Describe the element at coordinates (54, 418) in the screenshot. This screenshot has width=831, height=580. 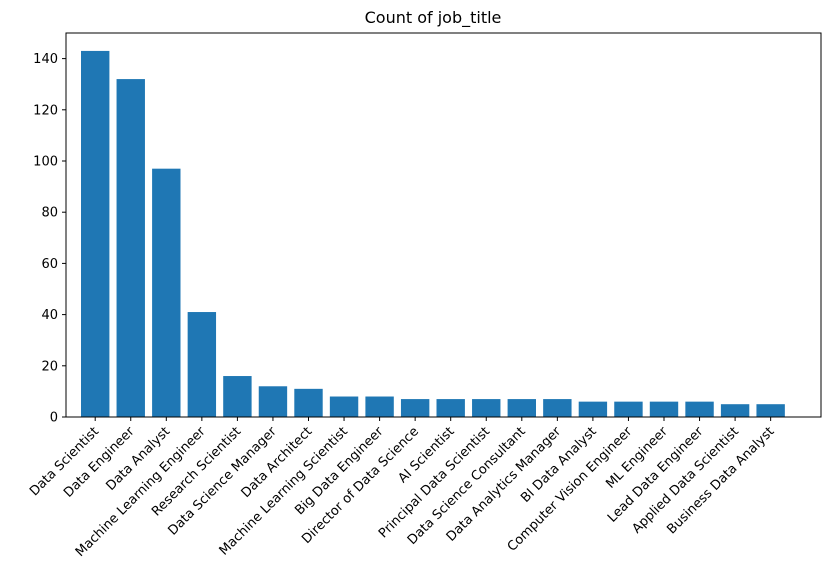
I see `y-tick-label: 0` at that location.